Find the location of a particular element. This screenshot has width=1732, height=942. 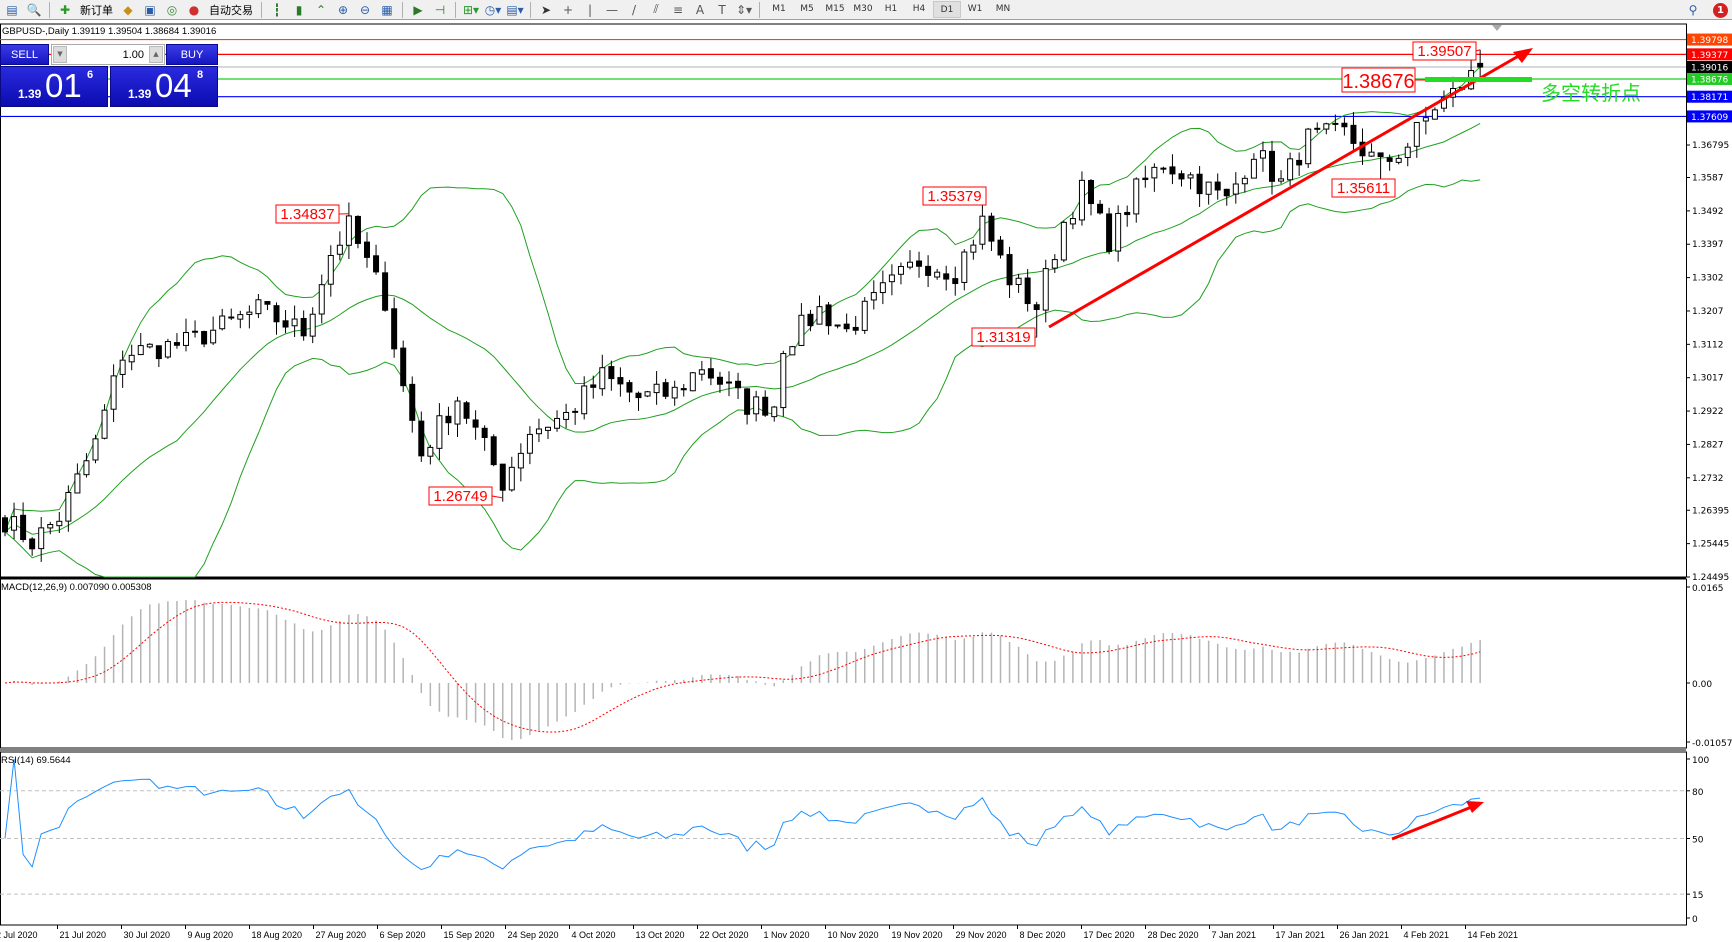

fibonacci-icon: ≡ is located at coordinates (678, 9).